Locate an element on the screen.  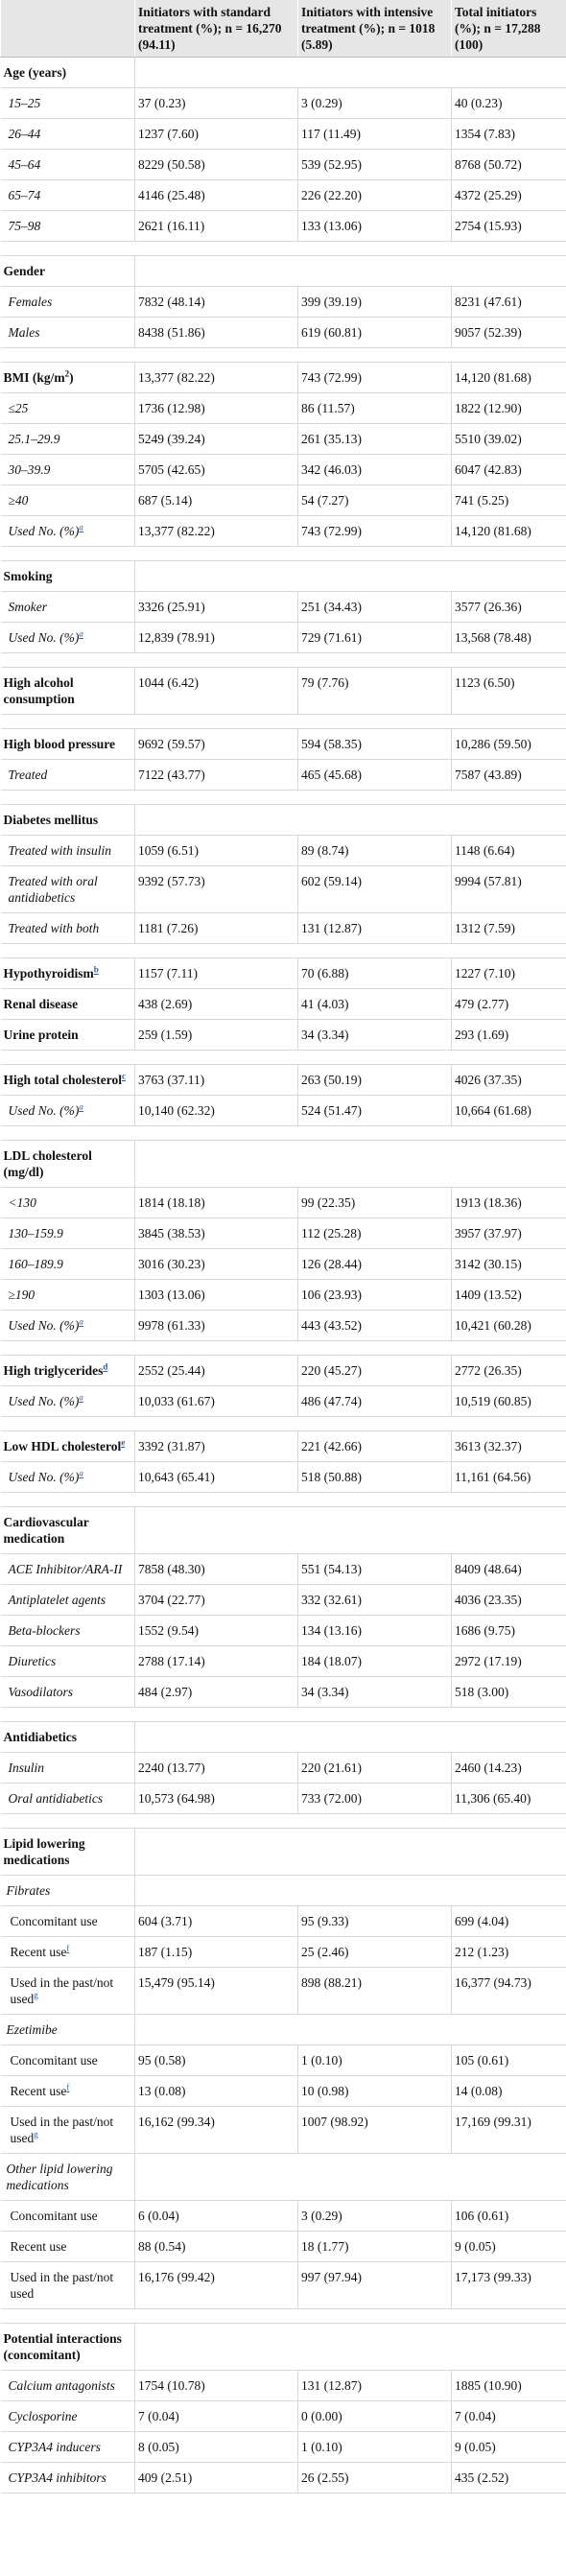
cell-value: 3016 (30.23) is located at coordinates (216, 1264).